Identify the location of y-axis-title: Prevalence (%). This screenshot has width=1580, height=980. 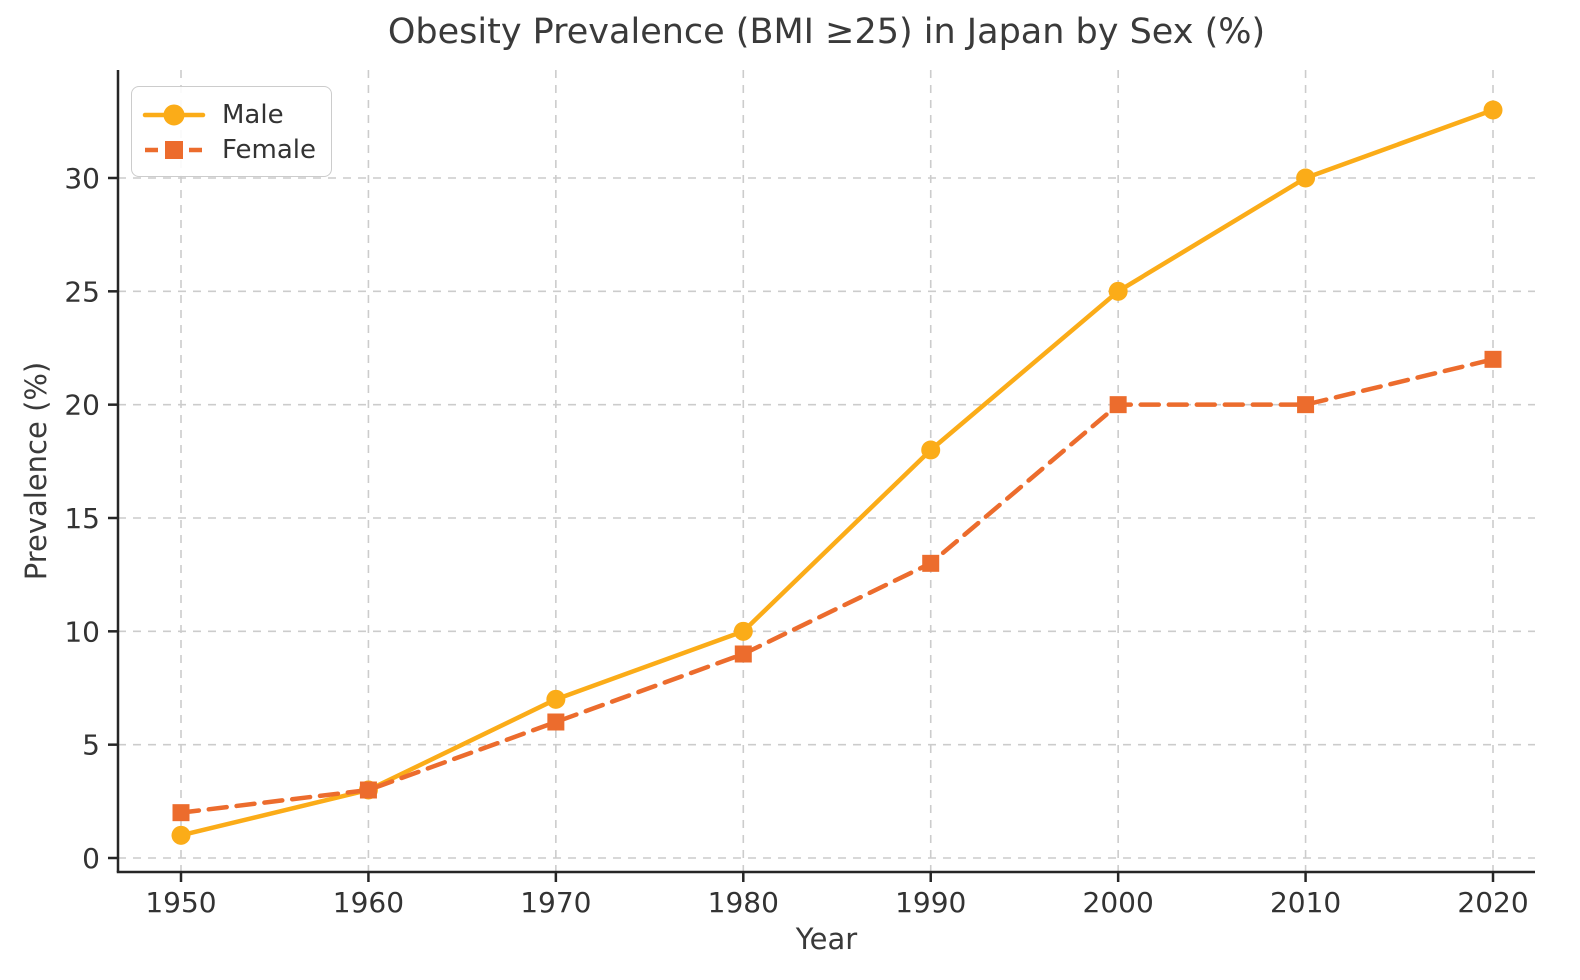
(36, 471).